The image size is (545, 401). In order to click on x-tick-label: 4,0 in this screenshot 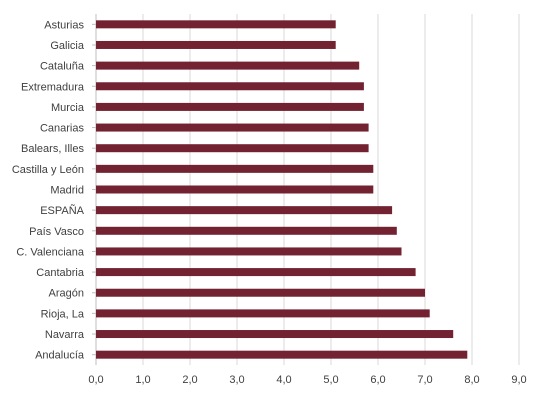, I will do `click(283, 380)`.